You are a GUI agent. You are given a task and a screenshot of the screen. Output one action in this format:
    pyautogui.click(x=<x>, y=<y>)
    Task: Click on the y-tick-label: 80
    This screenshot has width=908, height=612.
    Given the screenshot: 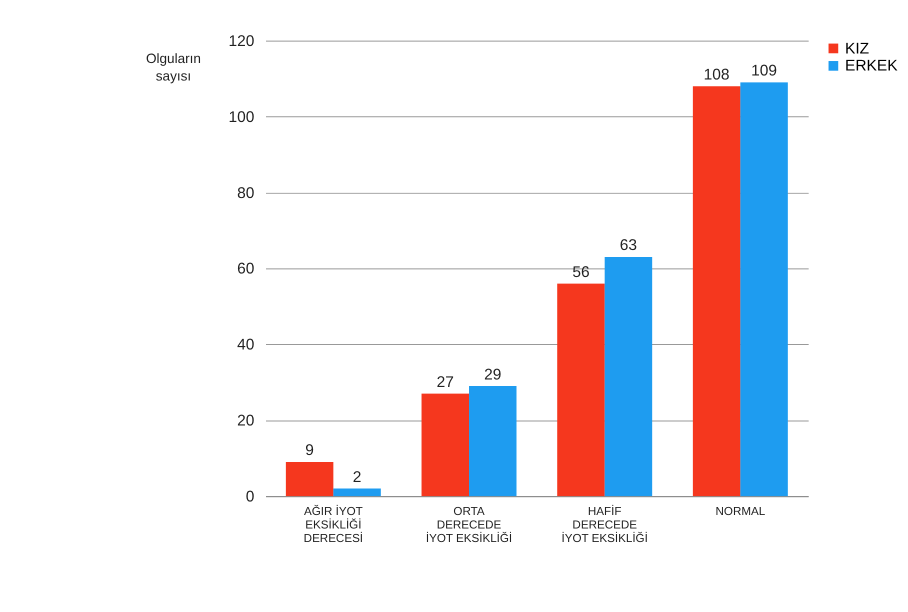 What is the action you would take?
    pyautogui.click(x=246, y=193)
    